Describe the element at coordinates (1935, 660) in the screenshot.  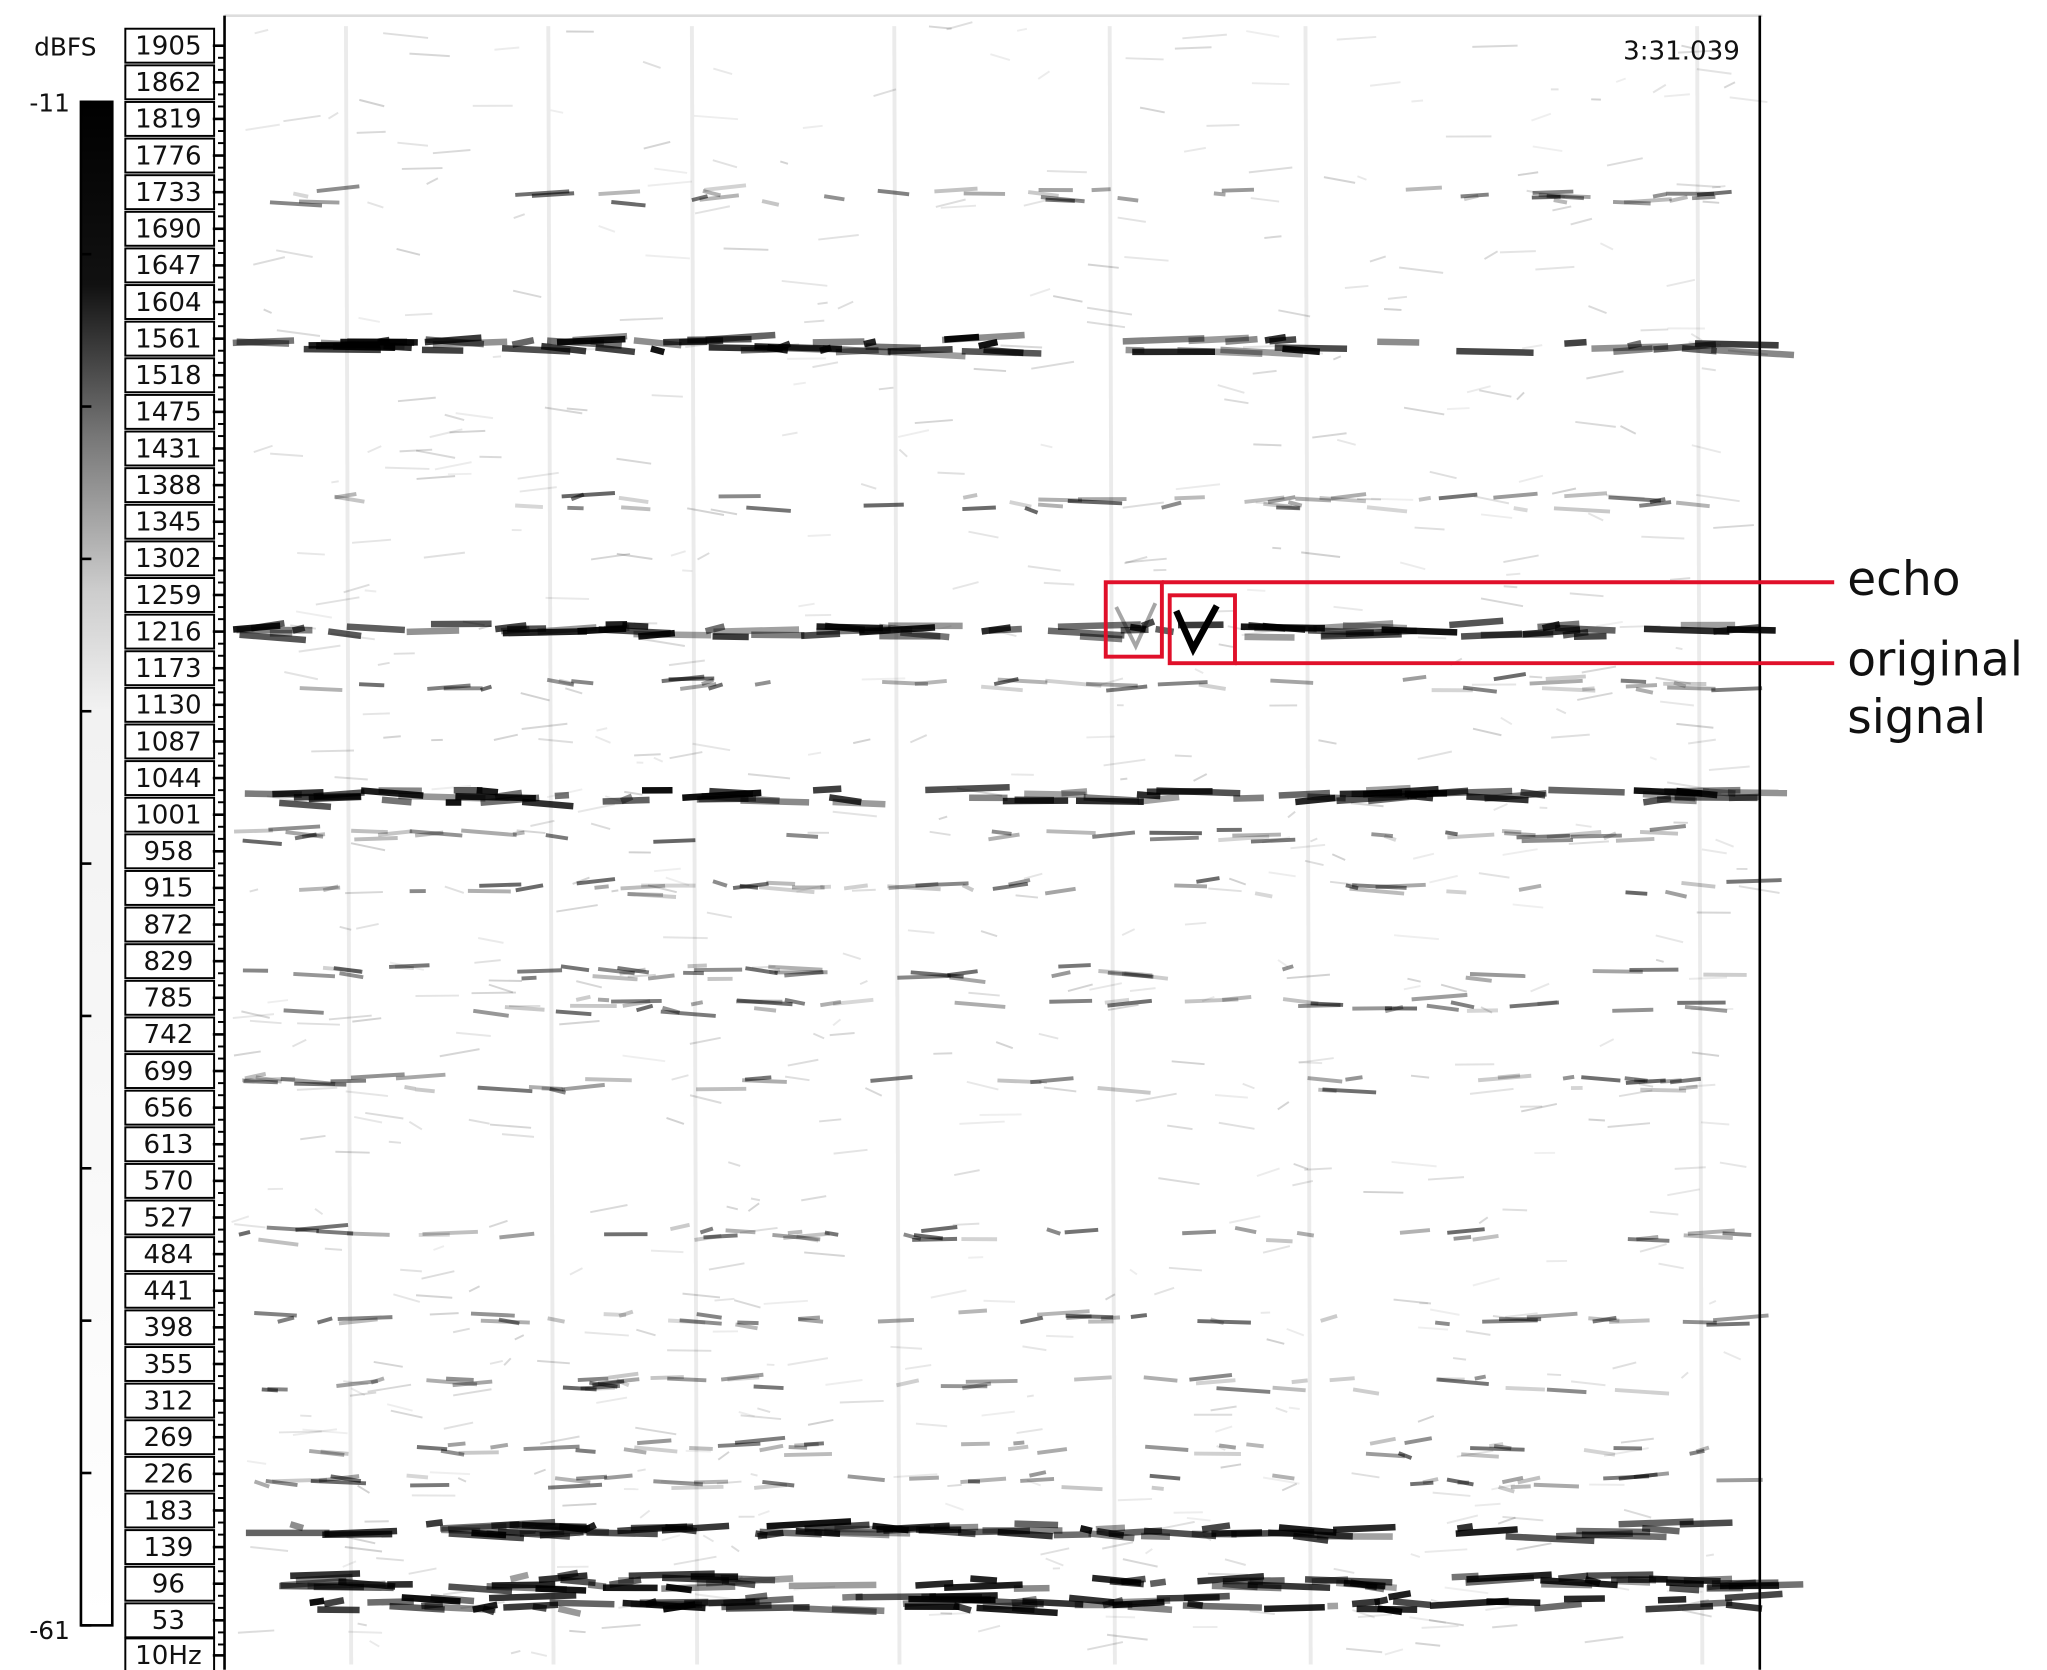
I see `original-label: original` at that location.